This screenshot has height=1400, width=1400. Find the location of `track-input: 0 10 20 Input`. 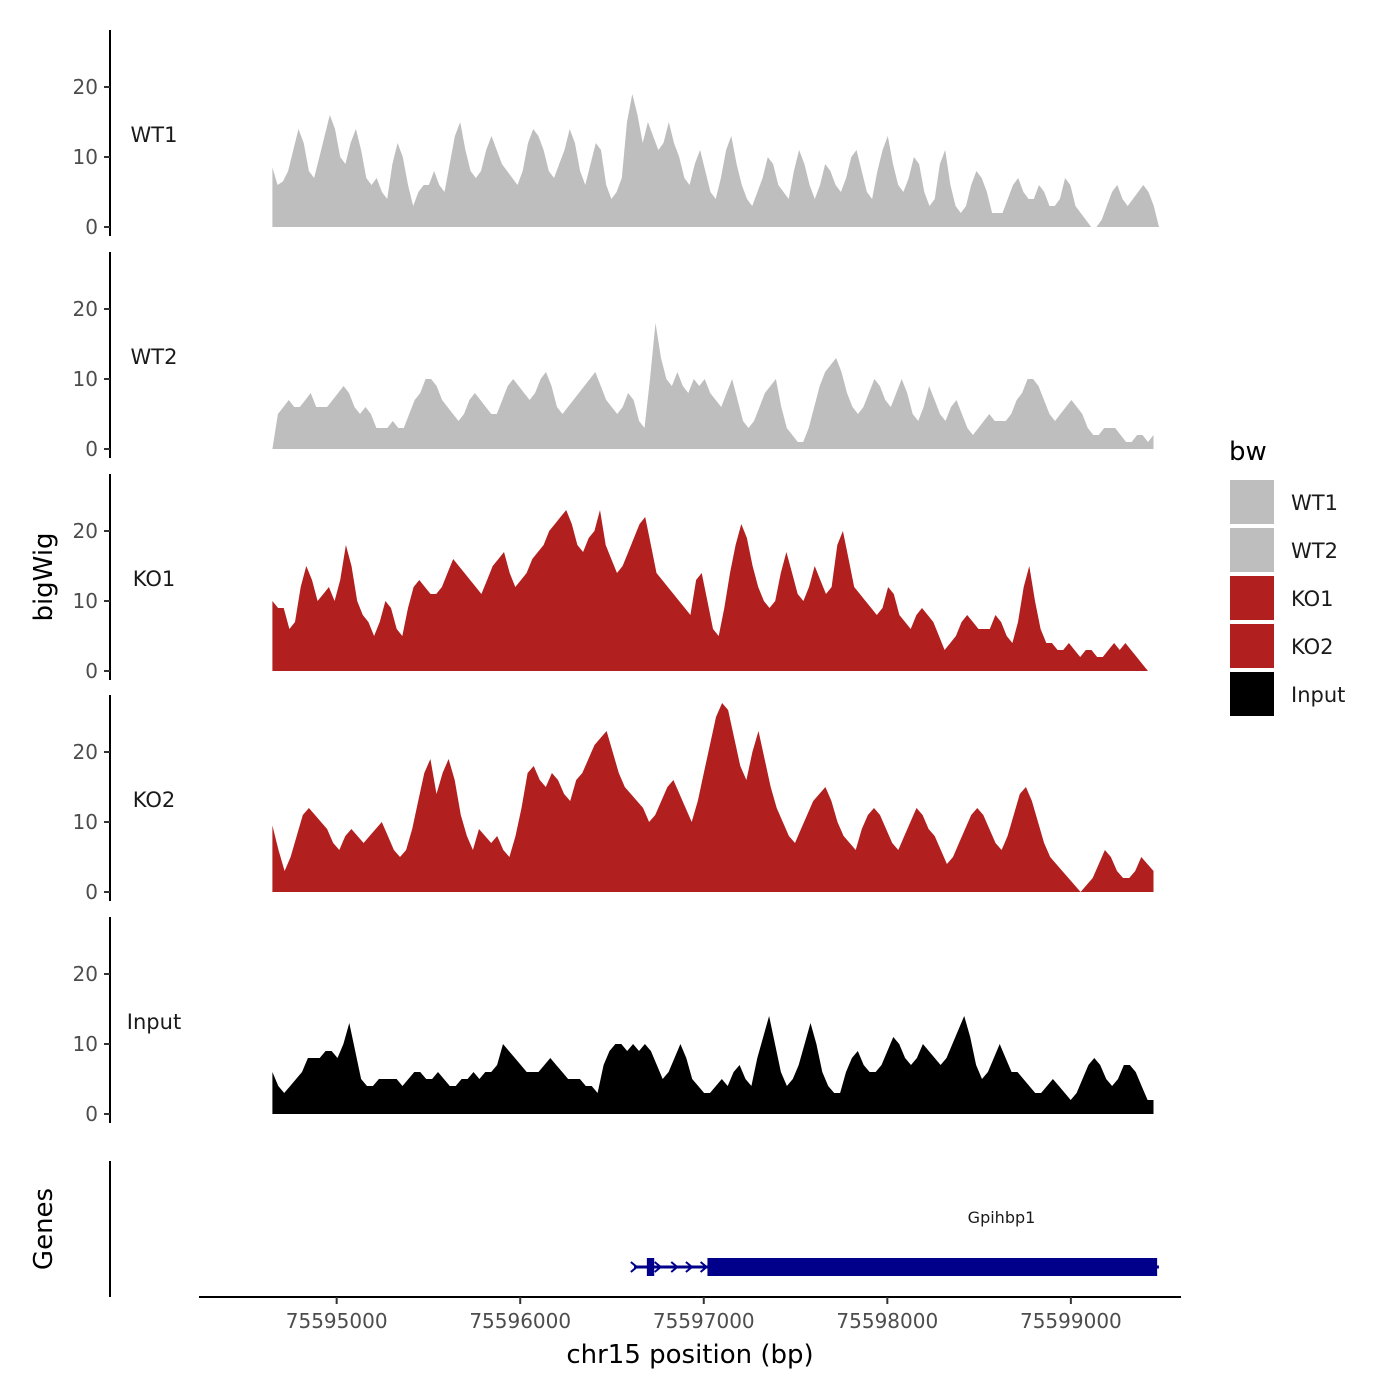

track-input: 0 10 20 Input is located at coordinates (613, 1021).